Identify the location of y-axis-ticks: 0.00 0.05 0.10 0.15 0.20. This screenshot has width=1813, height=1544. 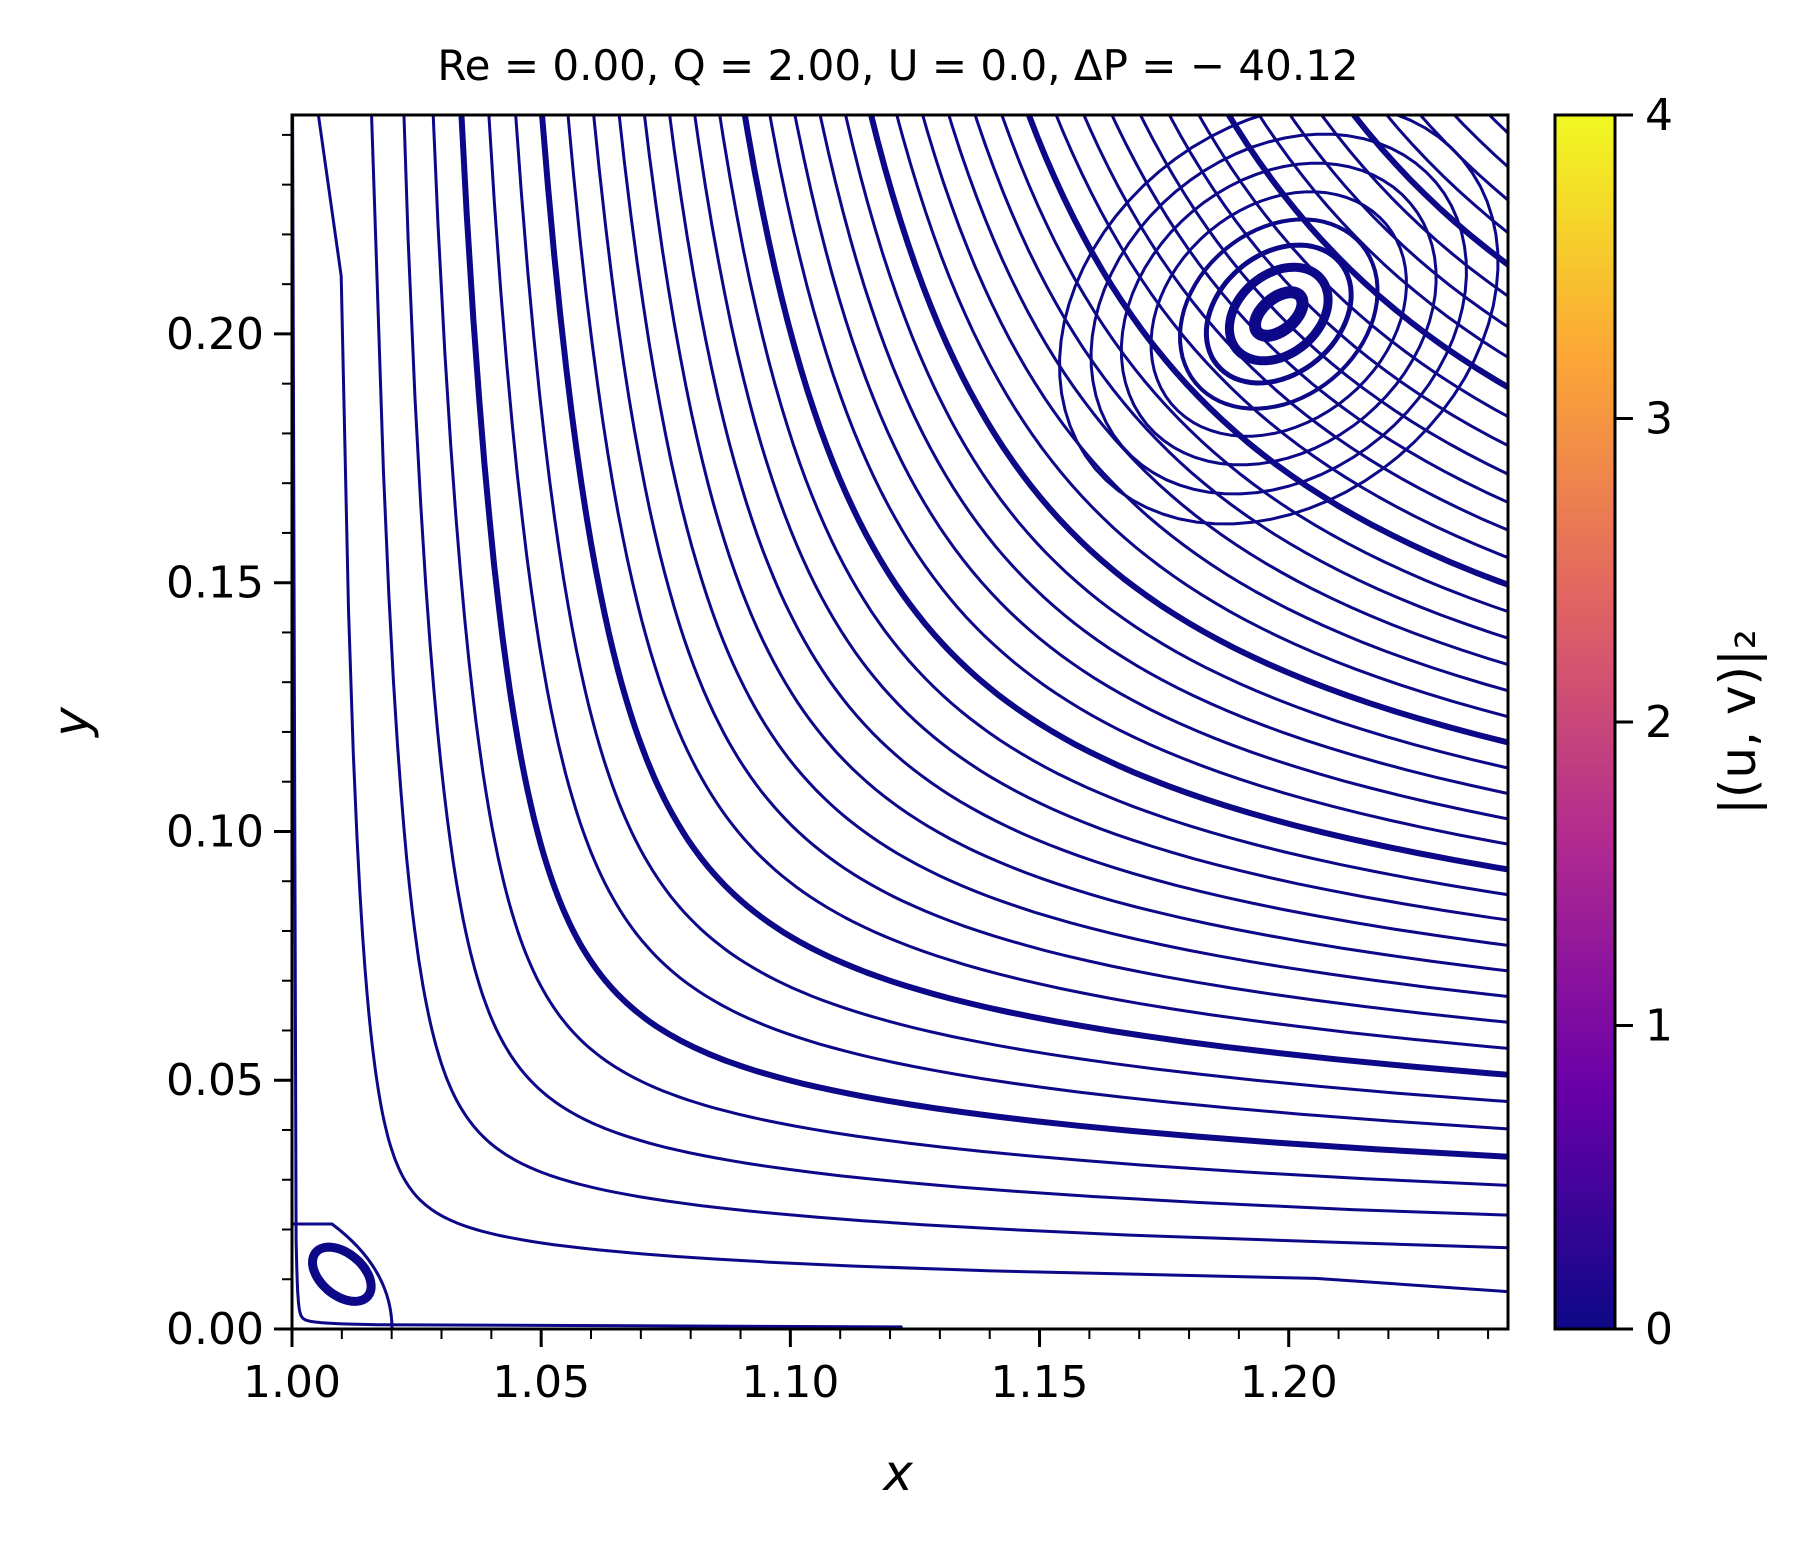
(229, 744).